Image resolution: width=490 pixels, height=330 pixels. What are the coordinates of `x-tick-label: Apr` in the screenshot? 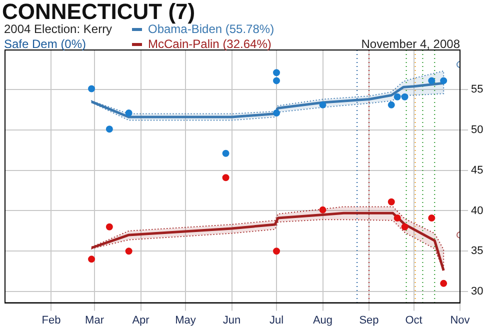 It's located at (141, 320).